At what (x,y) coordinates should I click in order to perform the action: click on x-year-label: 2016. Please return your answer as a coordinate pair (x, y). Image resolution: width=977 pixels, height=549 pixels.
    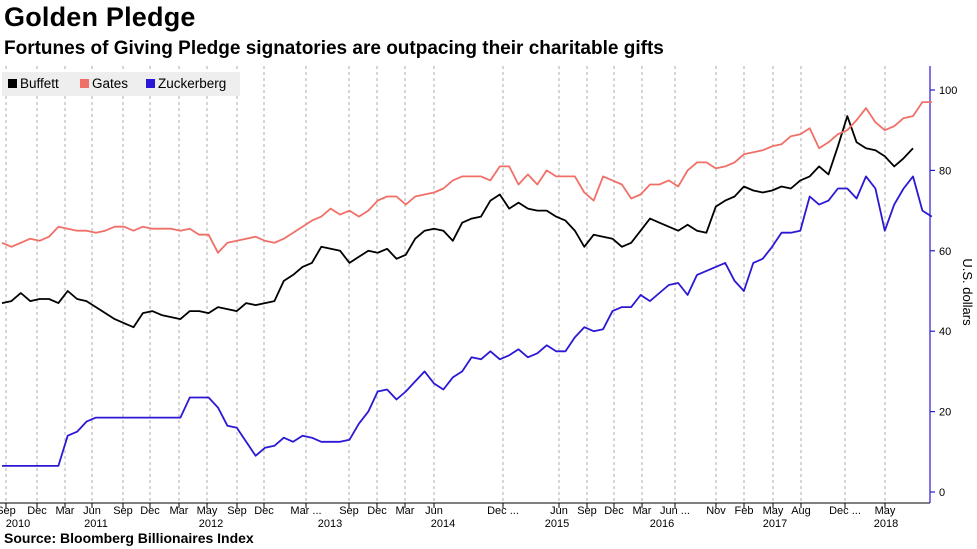
    Looking at the image, I should click on (662, 524).